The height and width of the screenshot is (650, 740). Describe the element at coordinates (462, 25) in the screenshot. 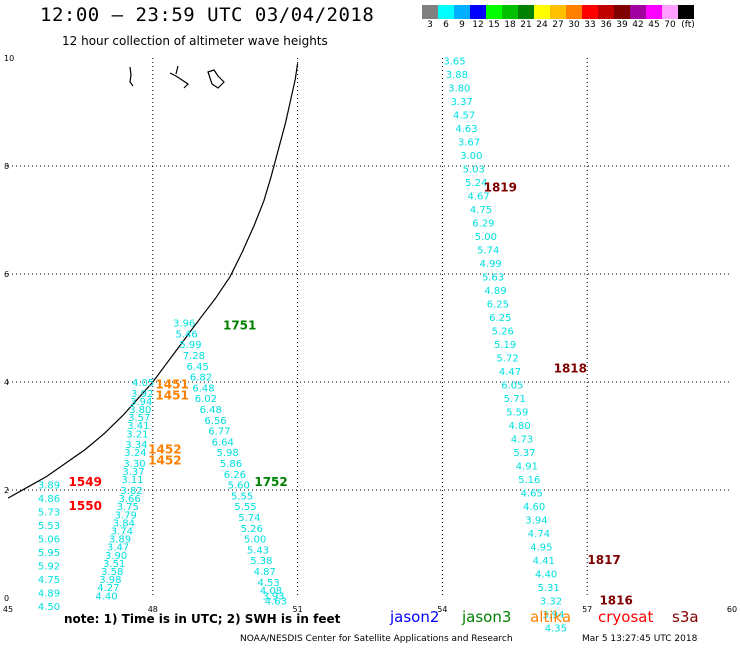

I see `legend-label: 9` at that location.